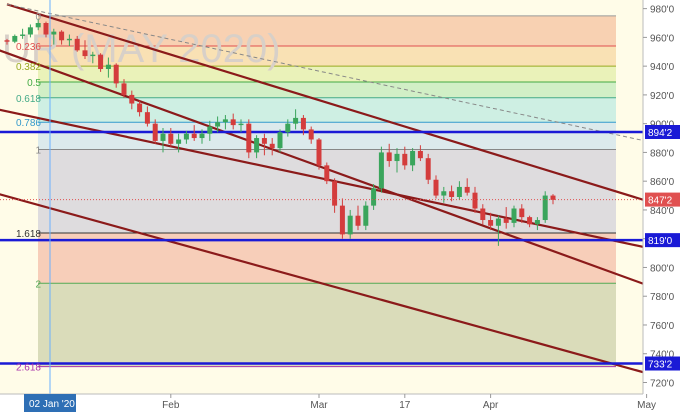 The width and height of the screenshot is (680, 413). What do you see at coordinates (38, 151) in the screenshot?
I see `fib-label-6: 1` at bounding box center [38, 151].